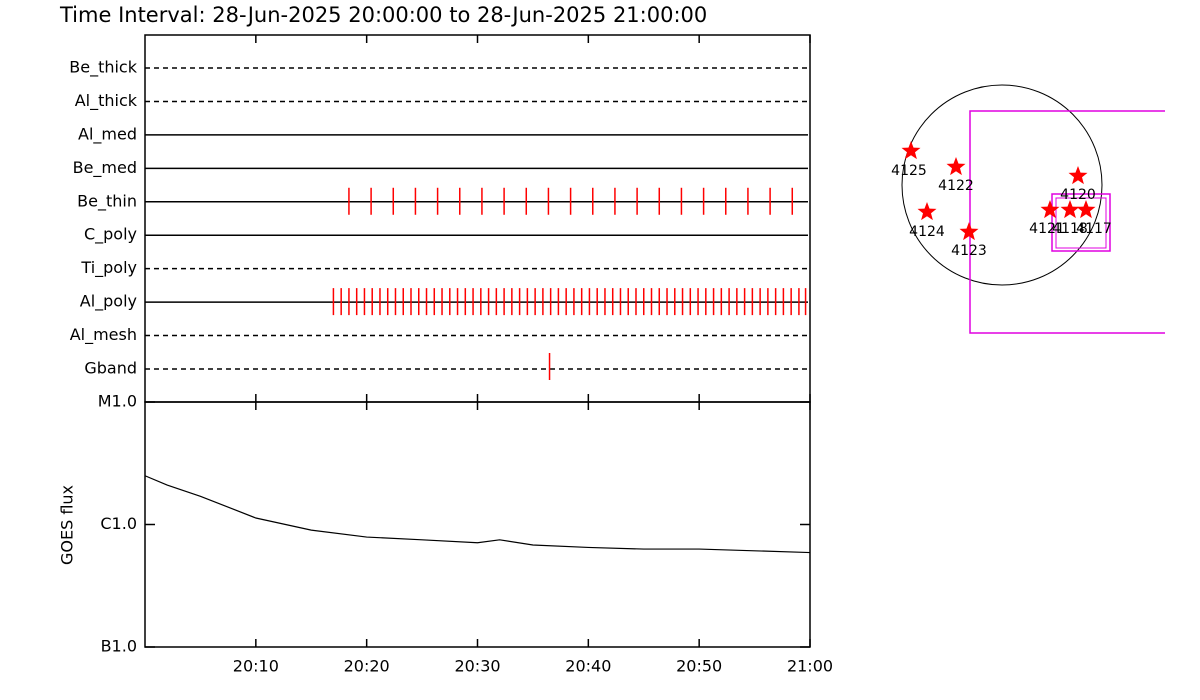  I want to click on x-tick-label: 20:40, so click(588, 666).